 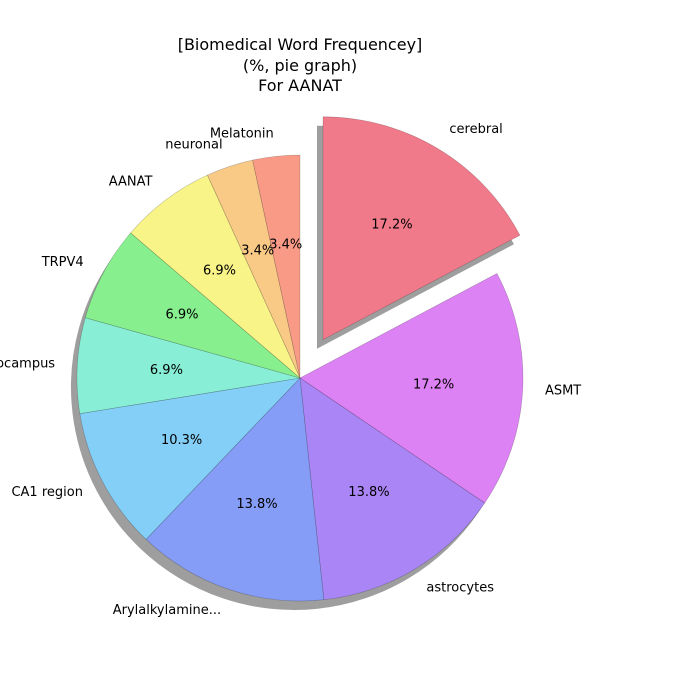 I want to click on slice-label-cerebral: cerebral, so click(x=475, y=129).